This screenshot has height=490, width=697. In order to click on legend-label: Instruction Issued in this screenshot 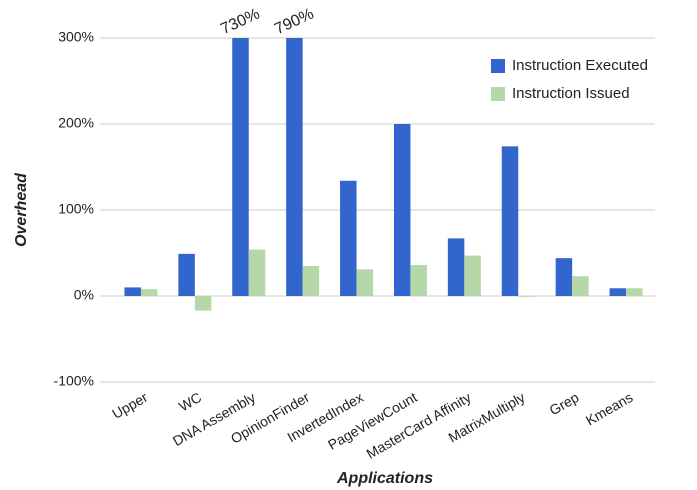, I will do `click(571, 93)`.